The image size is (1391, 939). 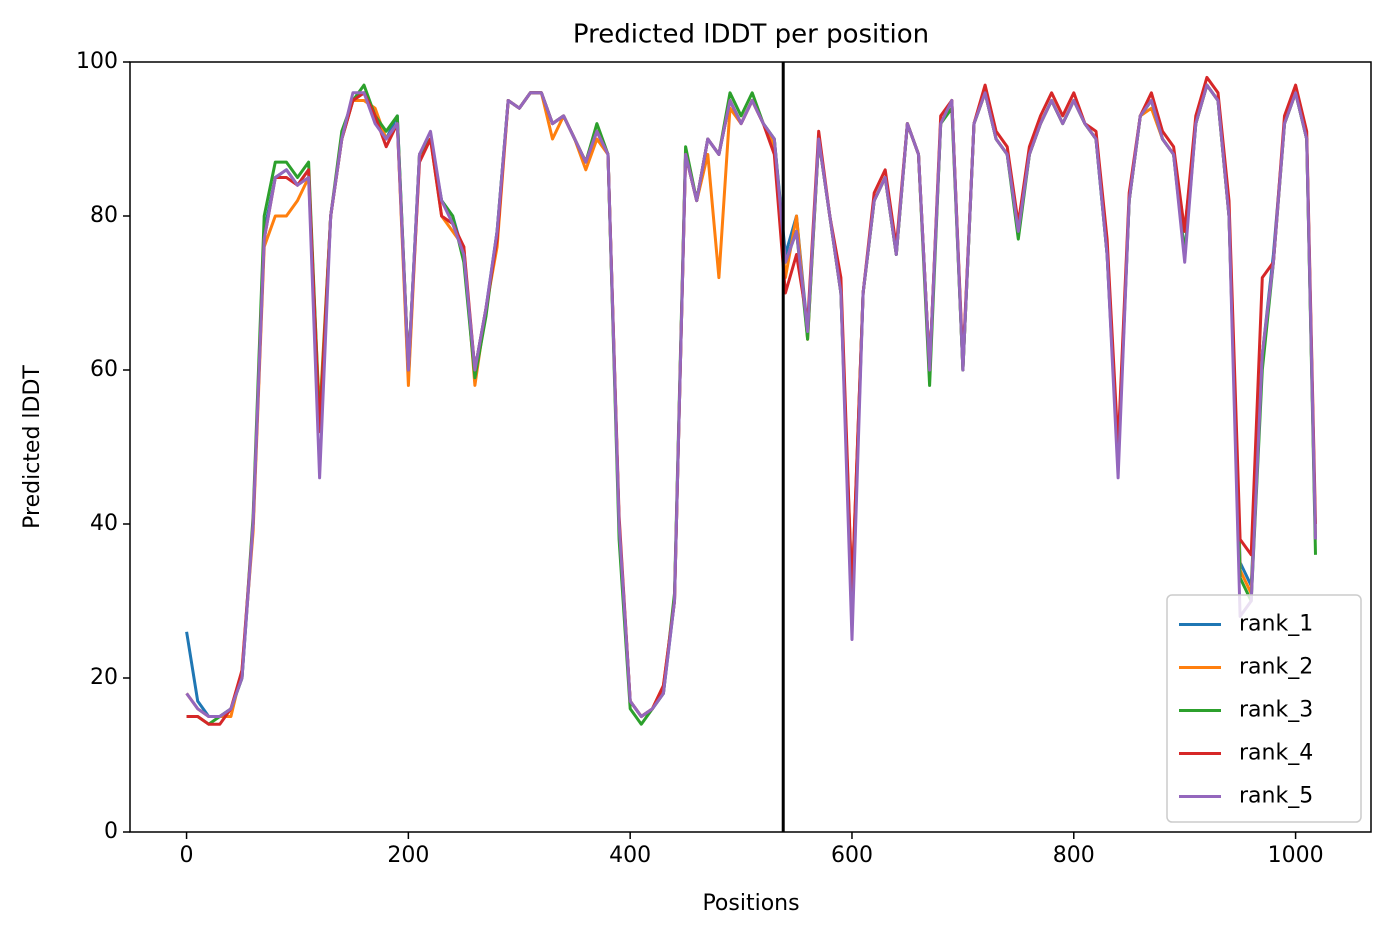 What do you see at coordinates (751, 35) in the screenshot?
I see `chart-title: Predicted lDDT per position` at bounding box center [751, 35].